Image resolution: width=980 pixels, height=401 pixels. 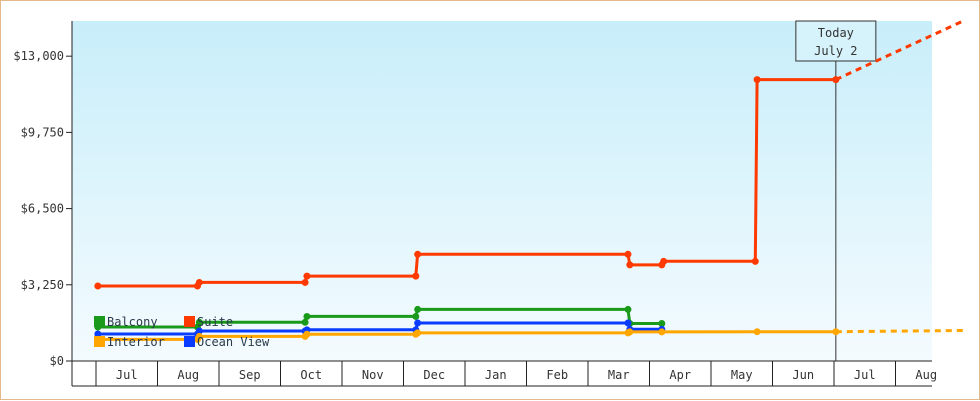 I want to click on legend-entry-ocean-view: Ocean View, so click(x=227, y=342).